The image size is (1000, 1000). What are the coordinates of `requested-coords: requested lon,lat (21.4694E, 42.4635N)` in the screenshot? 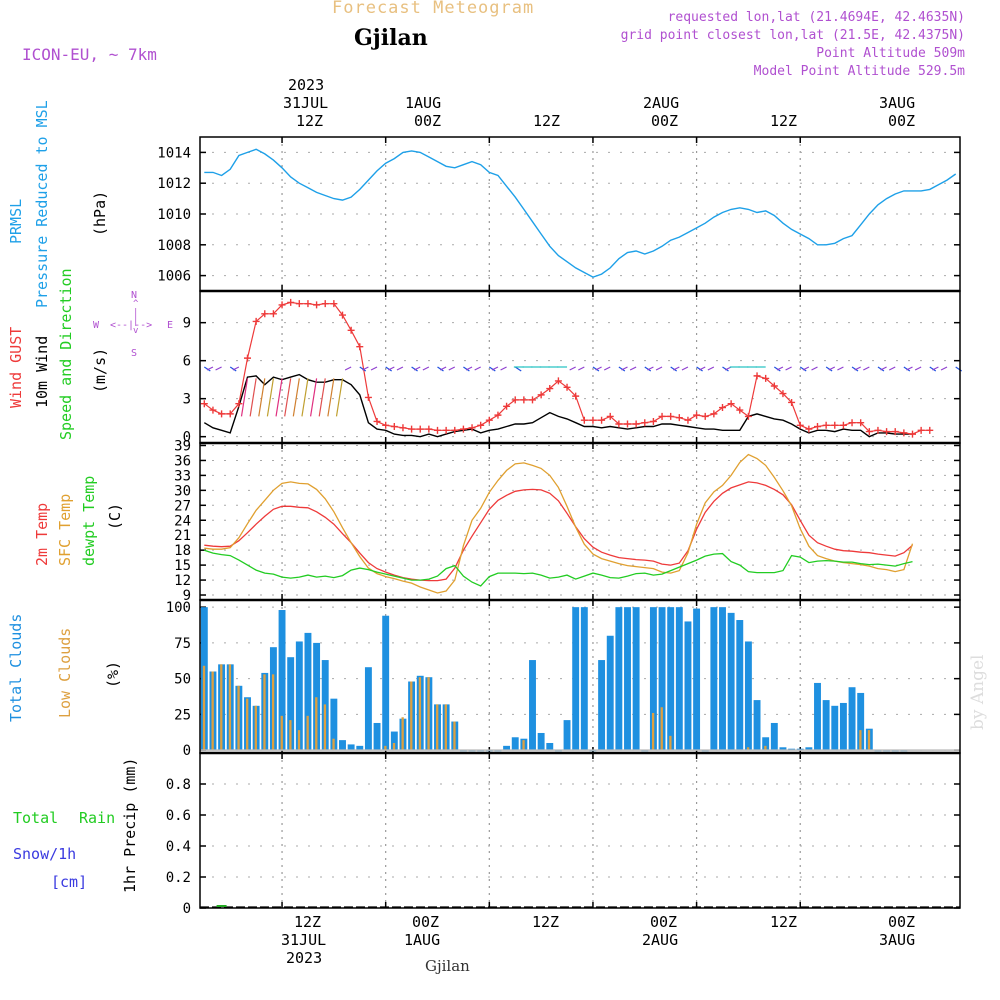 It's located at (816, 17).